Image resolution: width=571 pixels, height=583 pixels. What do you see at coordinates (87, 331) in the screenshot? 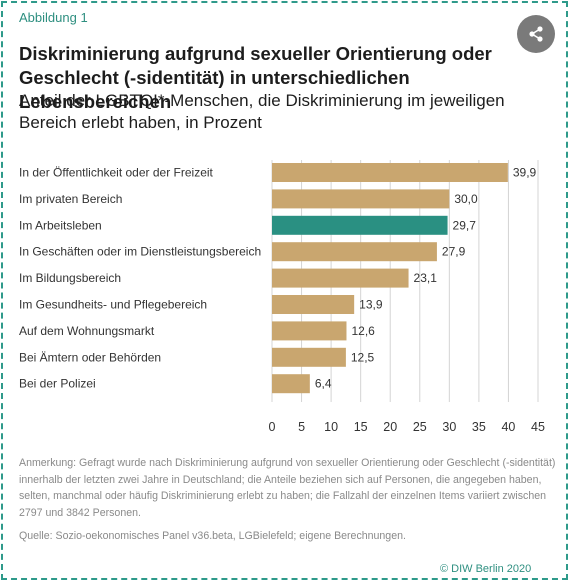
I see `category-label: Auf dem Wohnungsmarkt` at bounding box center [87, 331].